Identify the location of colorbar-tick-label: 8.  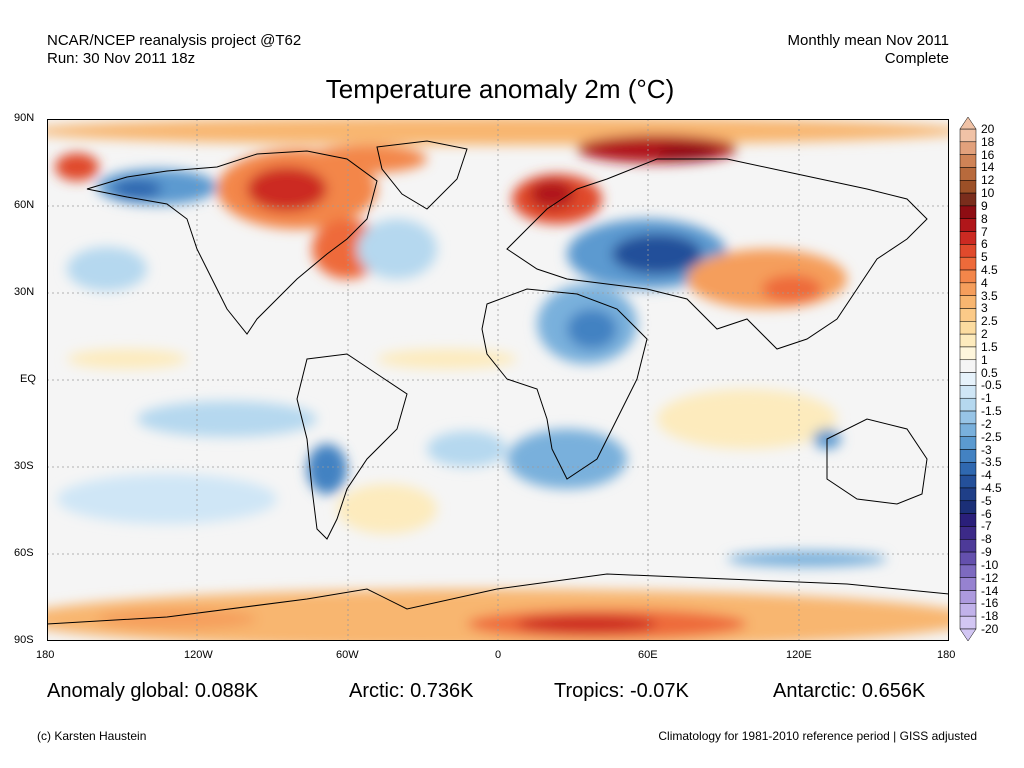
(984, 218).